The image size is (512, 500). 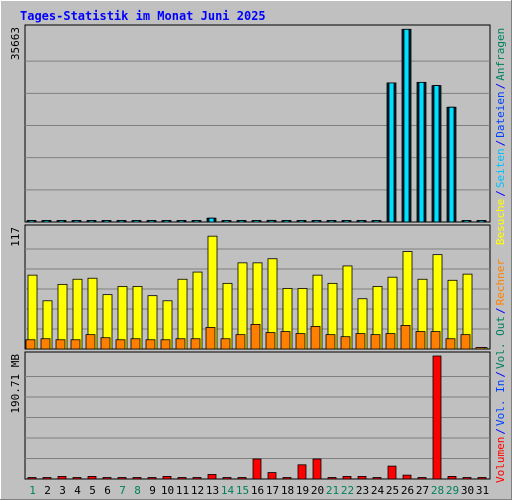 I want to click on day-label: 24, so click(x=378, y=490).